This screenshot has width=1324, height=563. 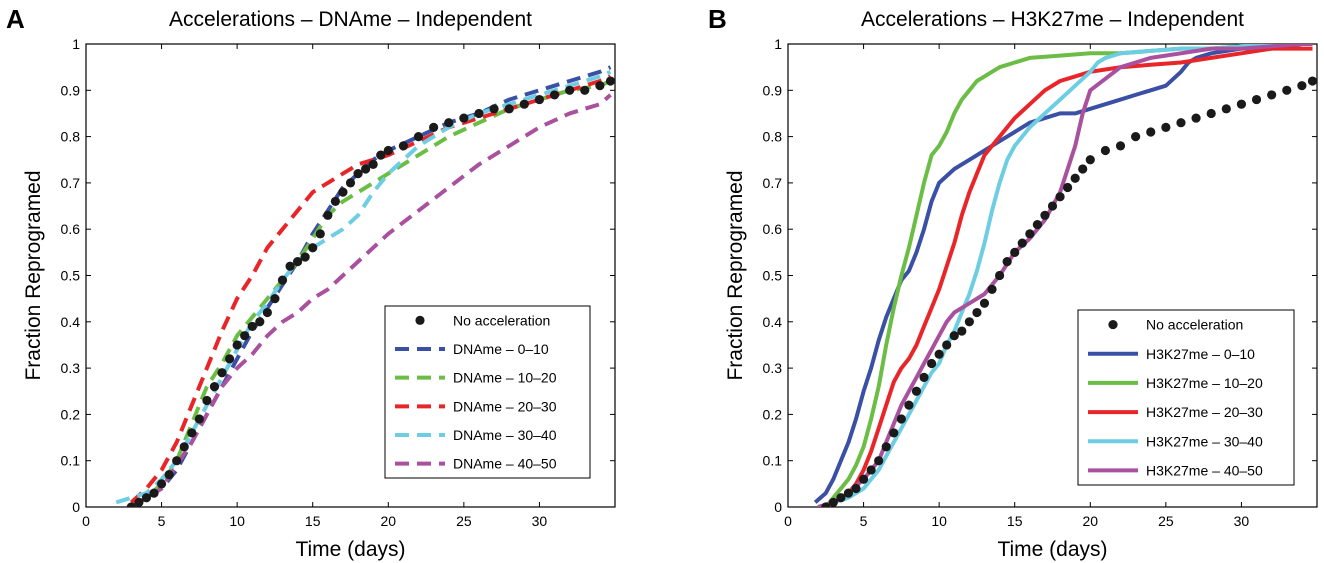 What do you see at coordinates (71, 414) in the screenshot?
I see `y-tick-label: 0.2` at bounding box center [71, 414].